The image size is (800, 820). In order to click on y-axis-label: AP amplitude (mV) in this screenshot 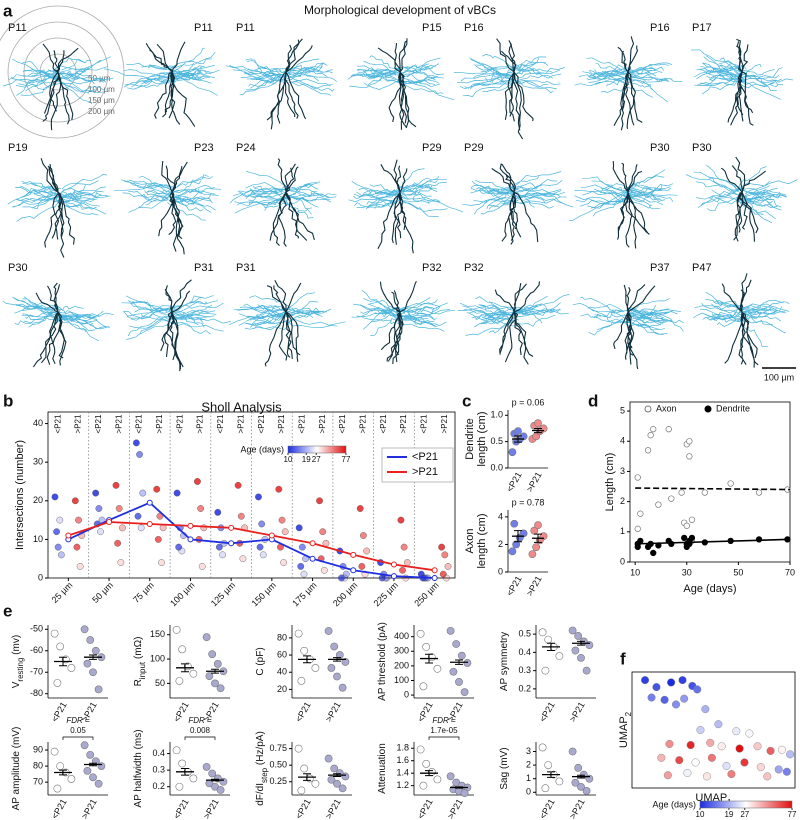, I will do `click(16, 769)`.